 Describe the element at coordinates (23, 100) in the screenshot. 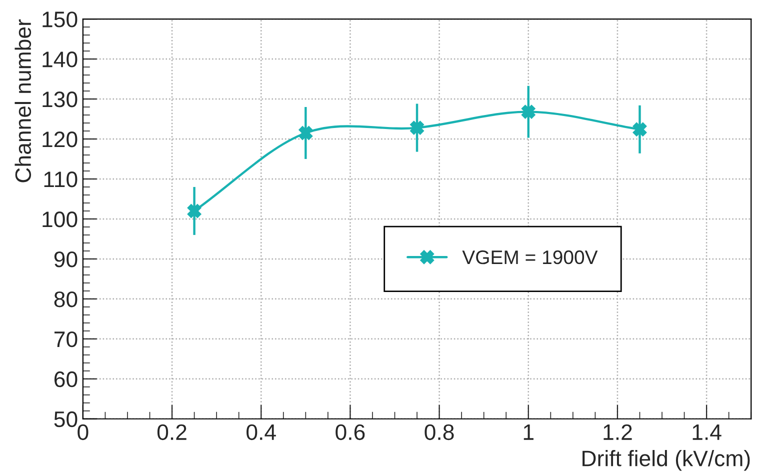

I see `y-axis-title: Channel number` at that location.